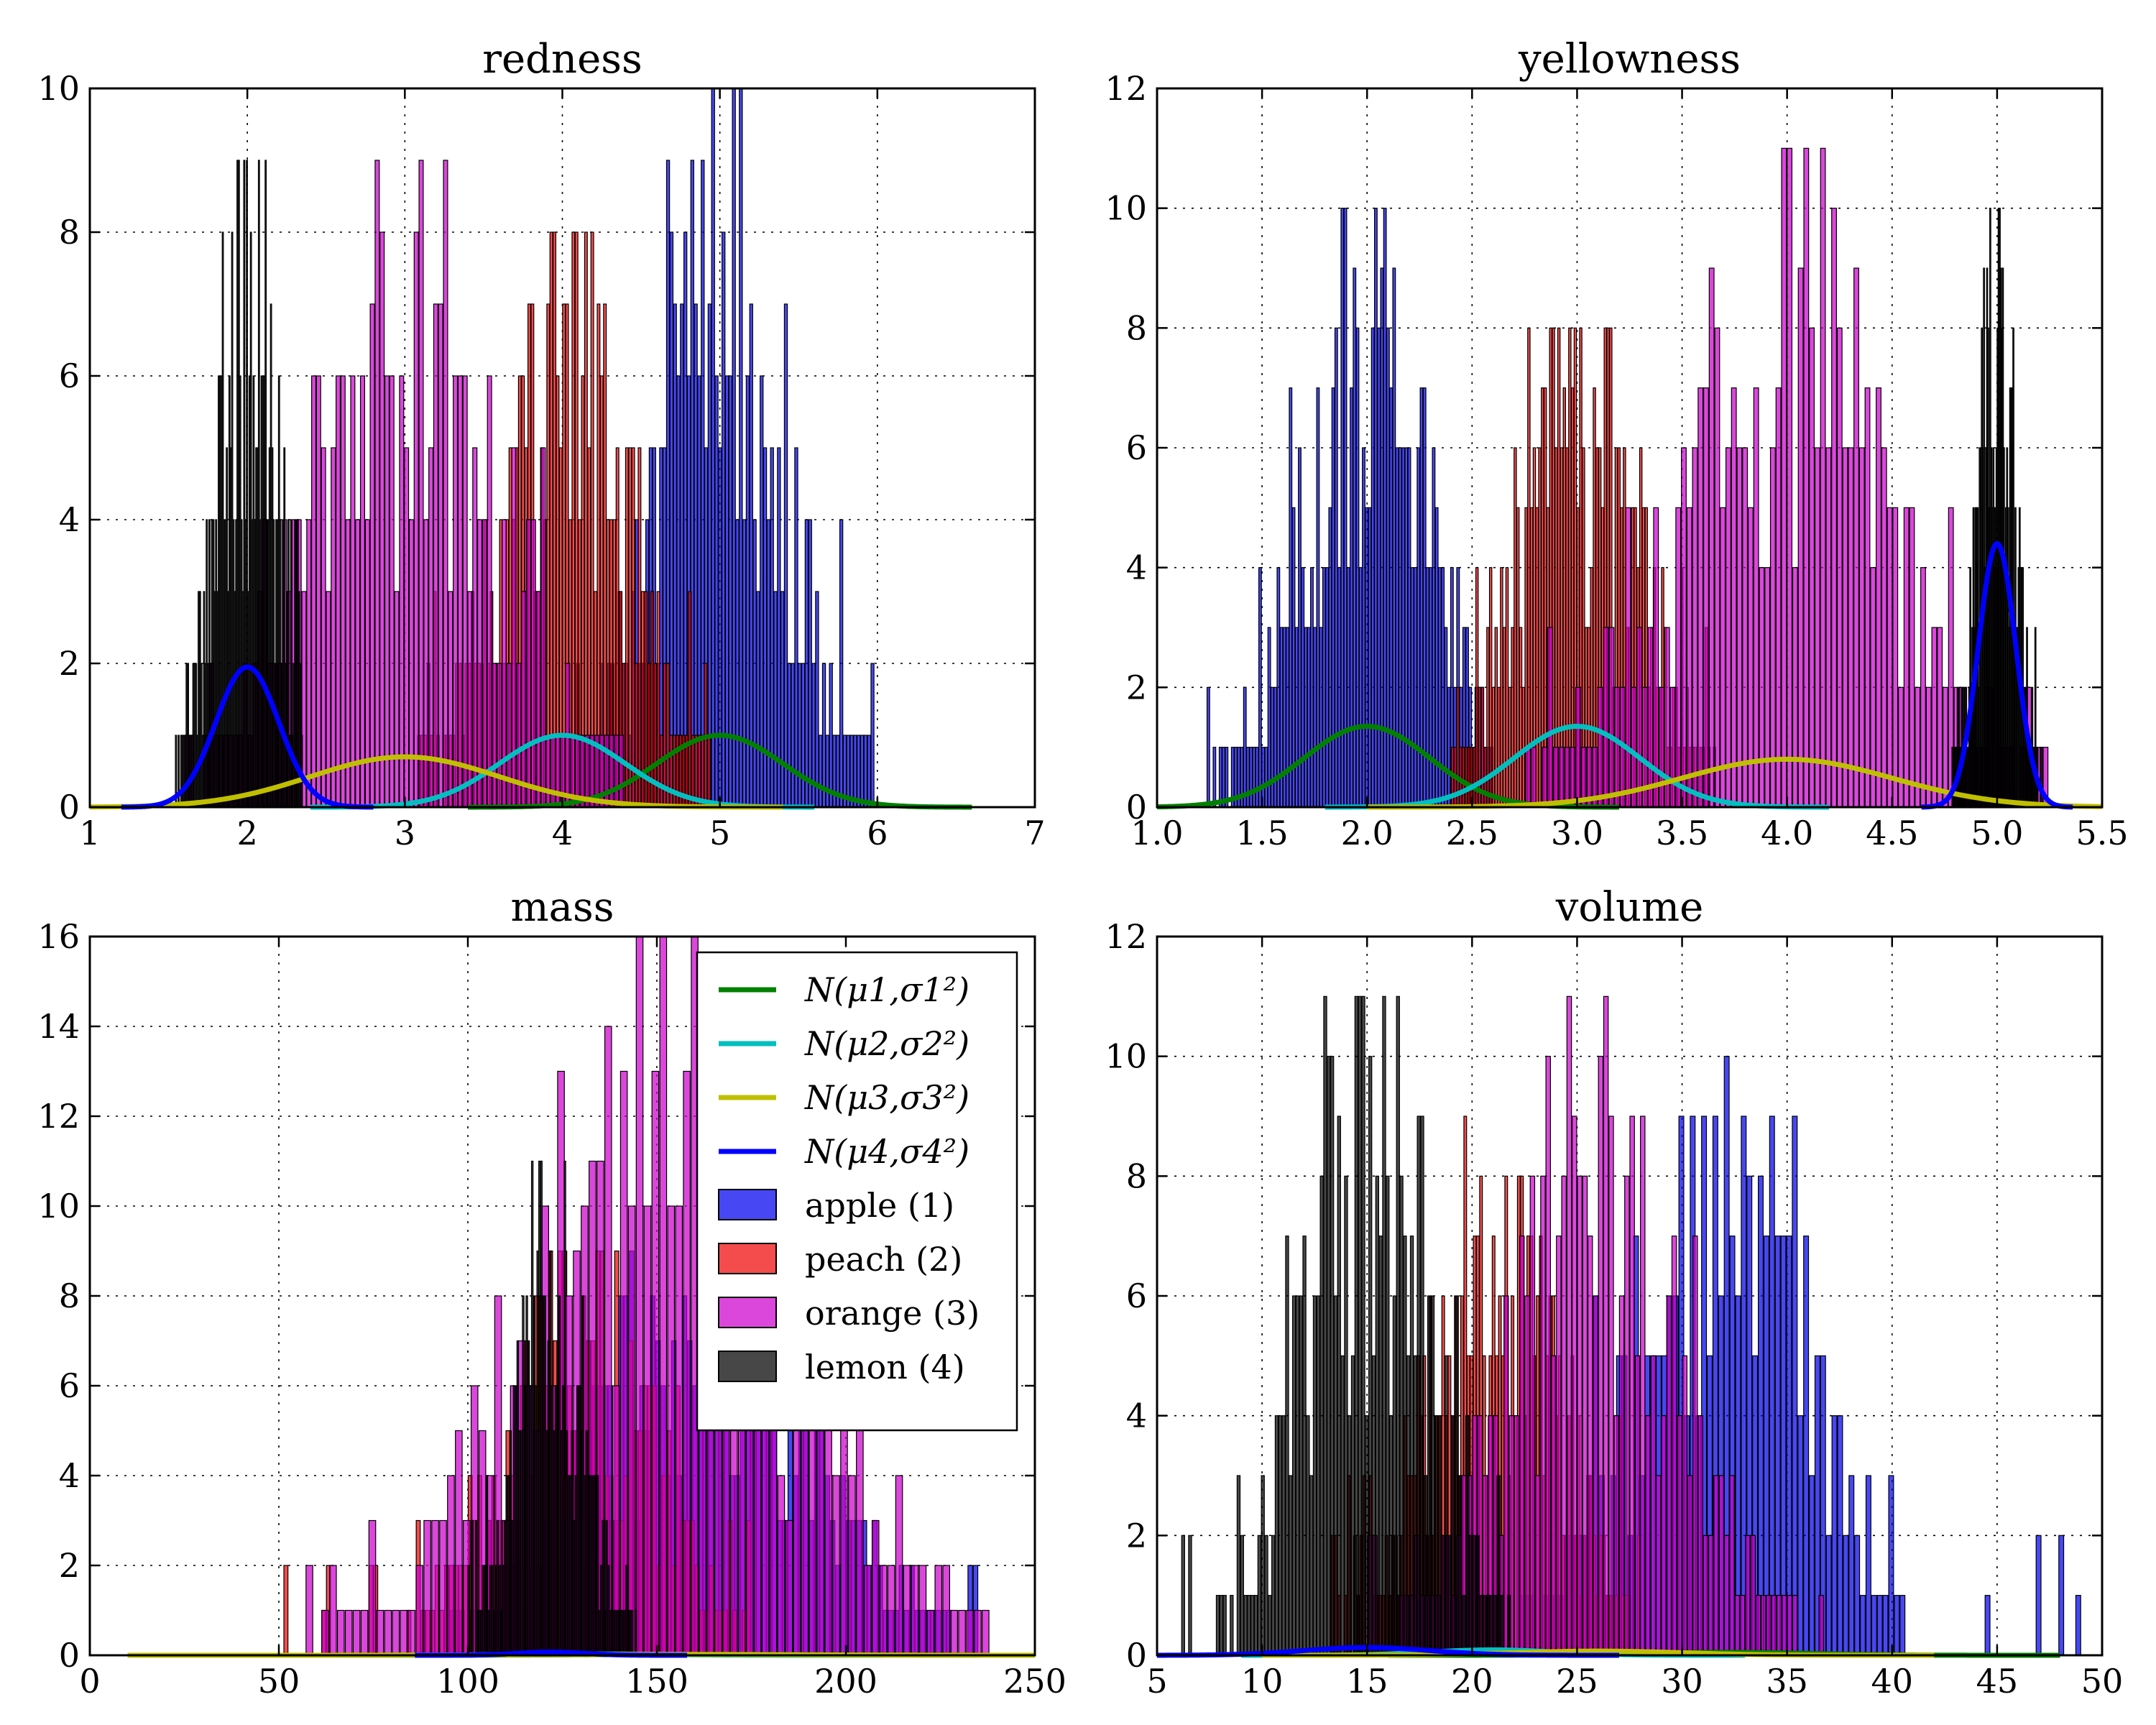 This screenshot has height=1725, width=2156. Describe the element at coordinates (1136, 687) in the screenshot. I see `y-tick-label: 2` at that location.